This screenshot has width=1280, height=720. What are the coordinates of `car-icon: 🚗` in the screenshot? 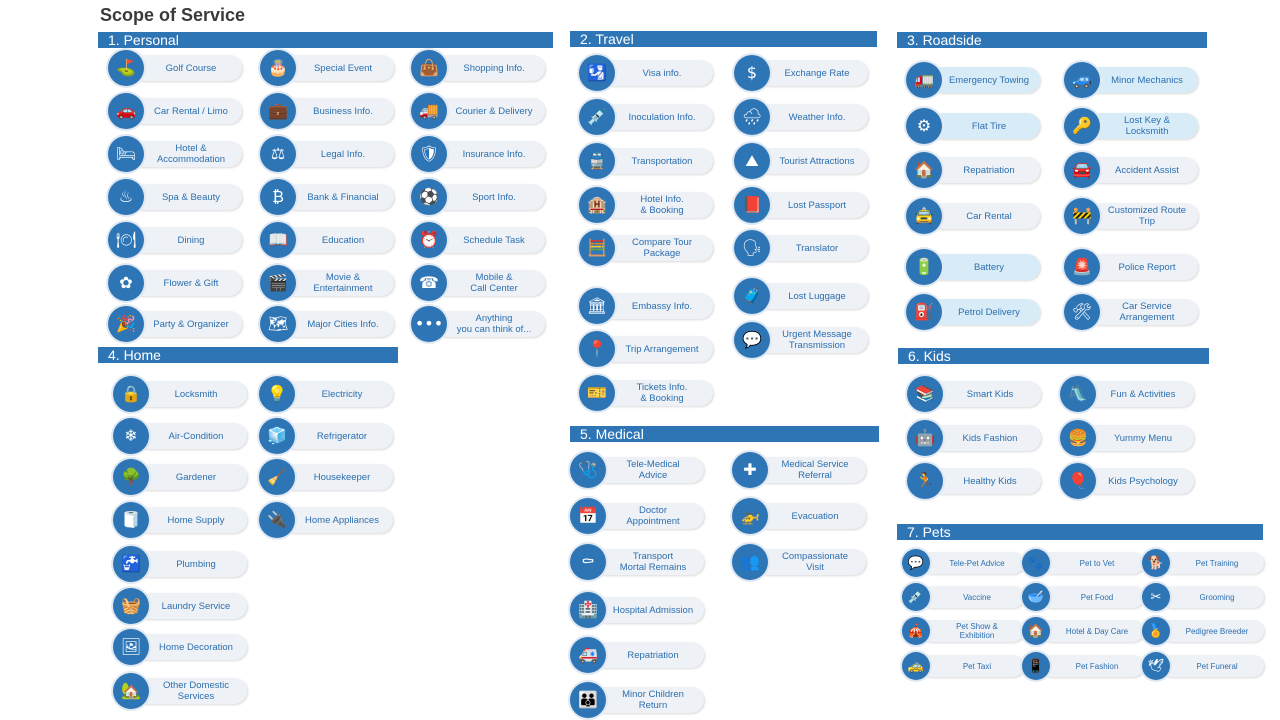 It's located at (126, 111).